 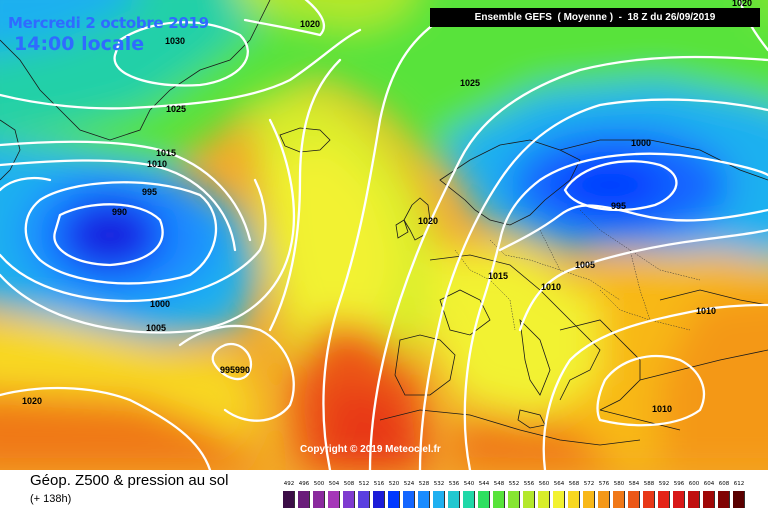 What do you see at coordinates (664, 484) in the screenshot?
I see `scale-value-label: 592` at bounding box center [664, 484].